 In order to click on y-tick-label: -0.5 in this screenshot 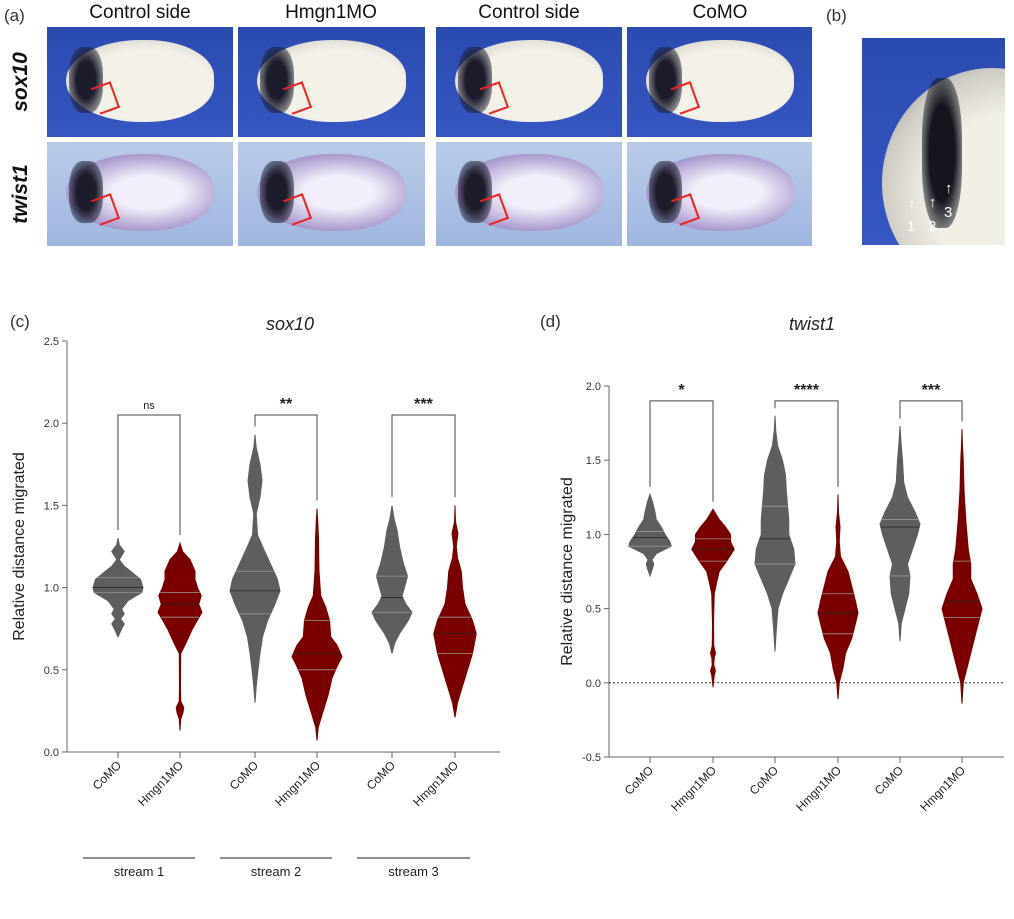, I will do `click(591, 758)`.